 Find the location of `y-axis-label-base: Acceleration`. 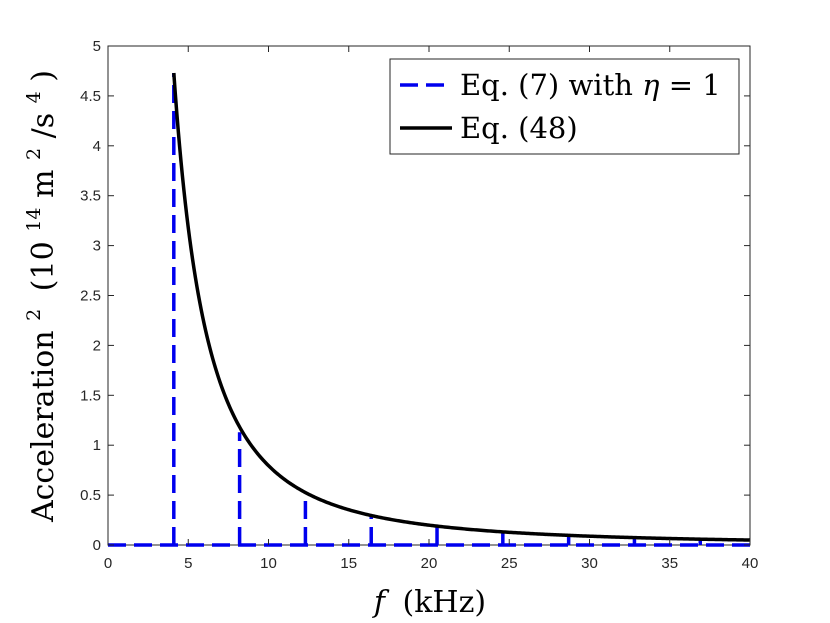

y-axis-label-base: Acceleration is located at coordinates (43, 426).